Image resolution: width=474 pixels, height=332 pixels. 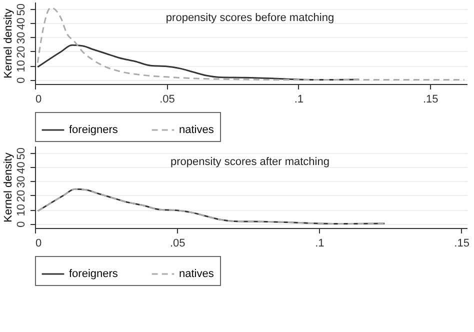 I want to click on text: propensity scores before matching, so click(x=250, y=18).